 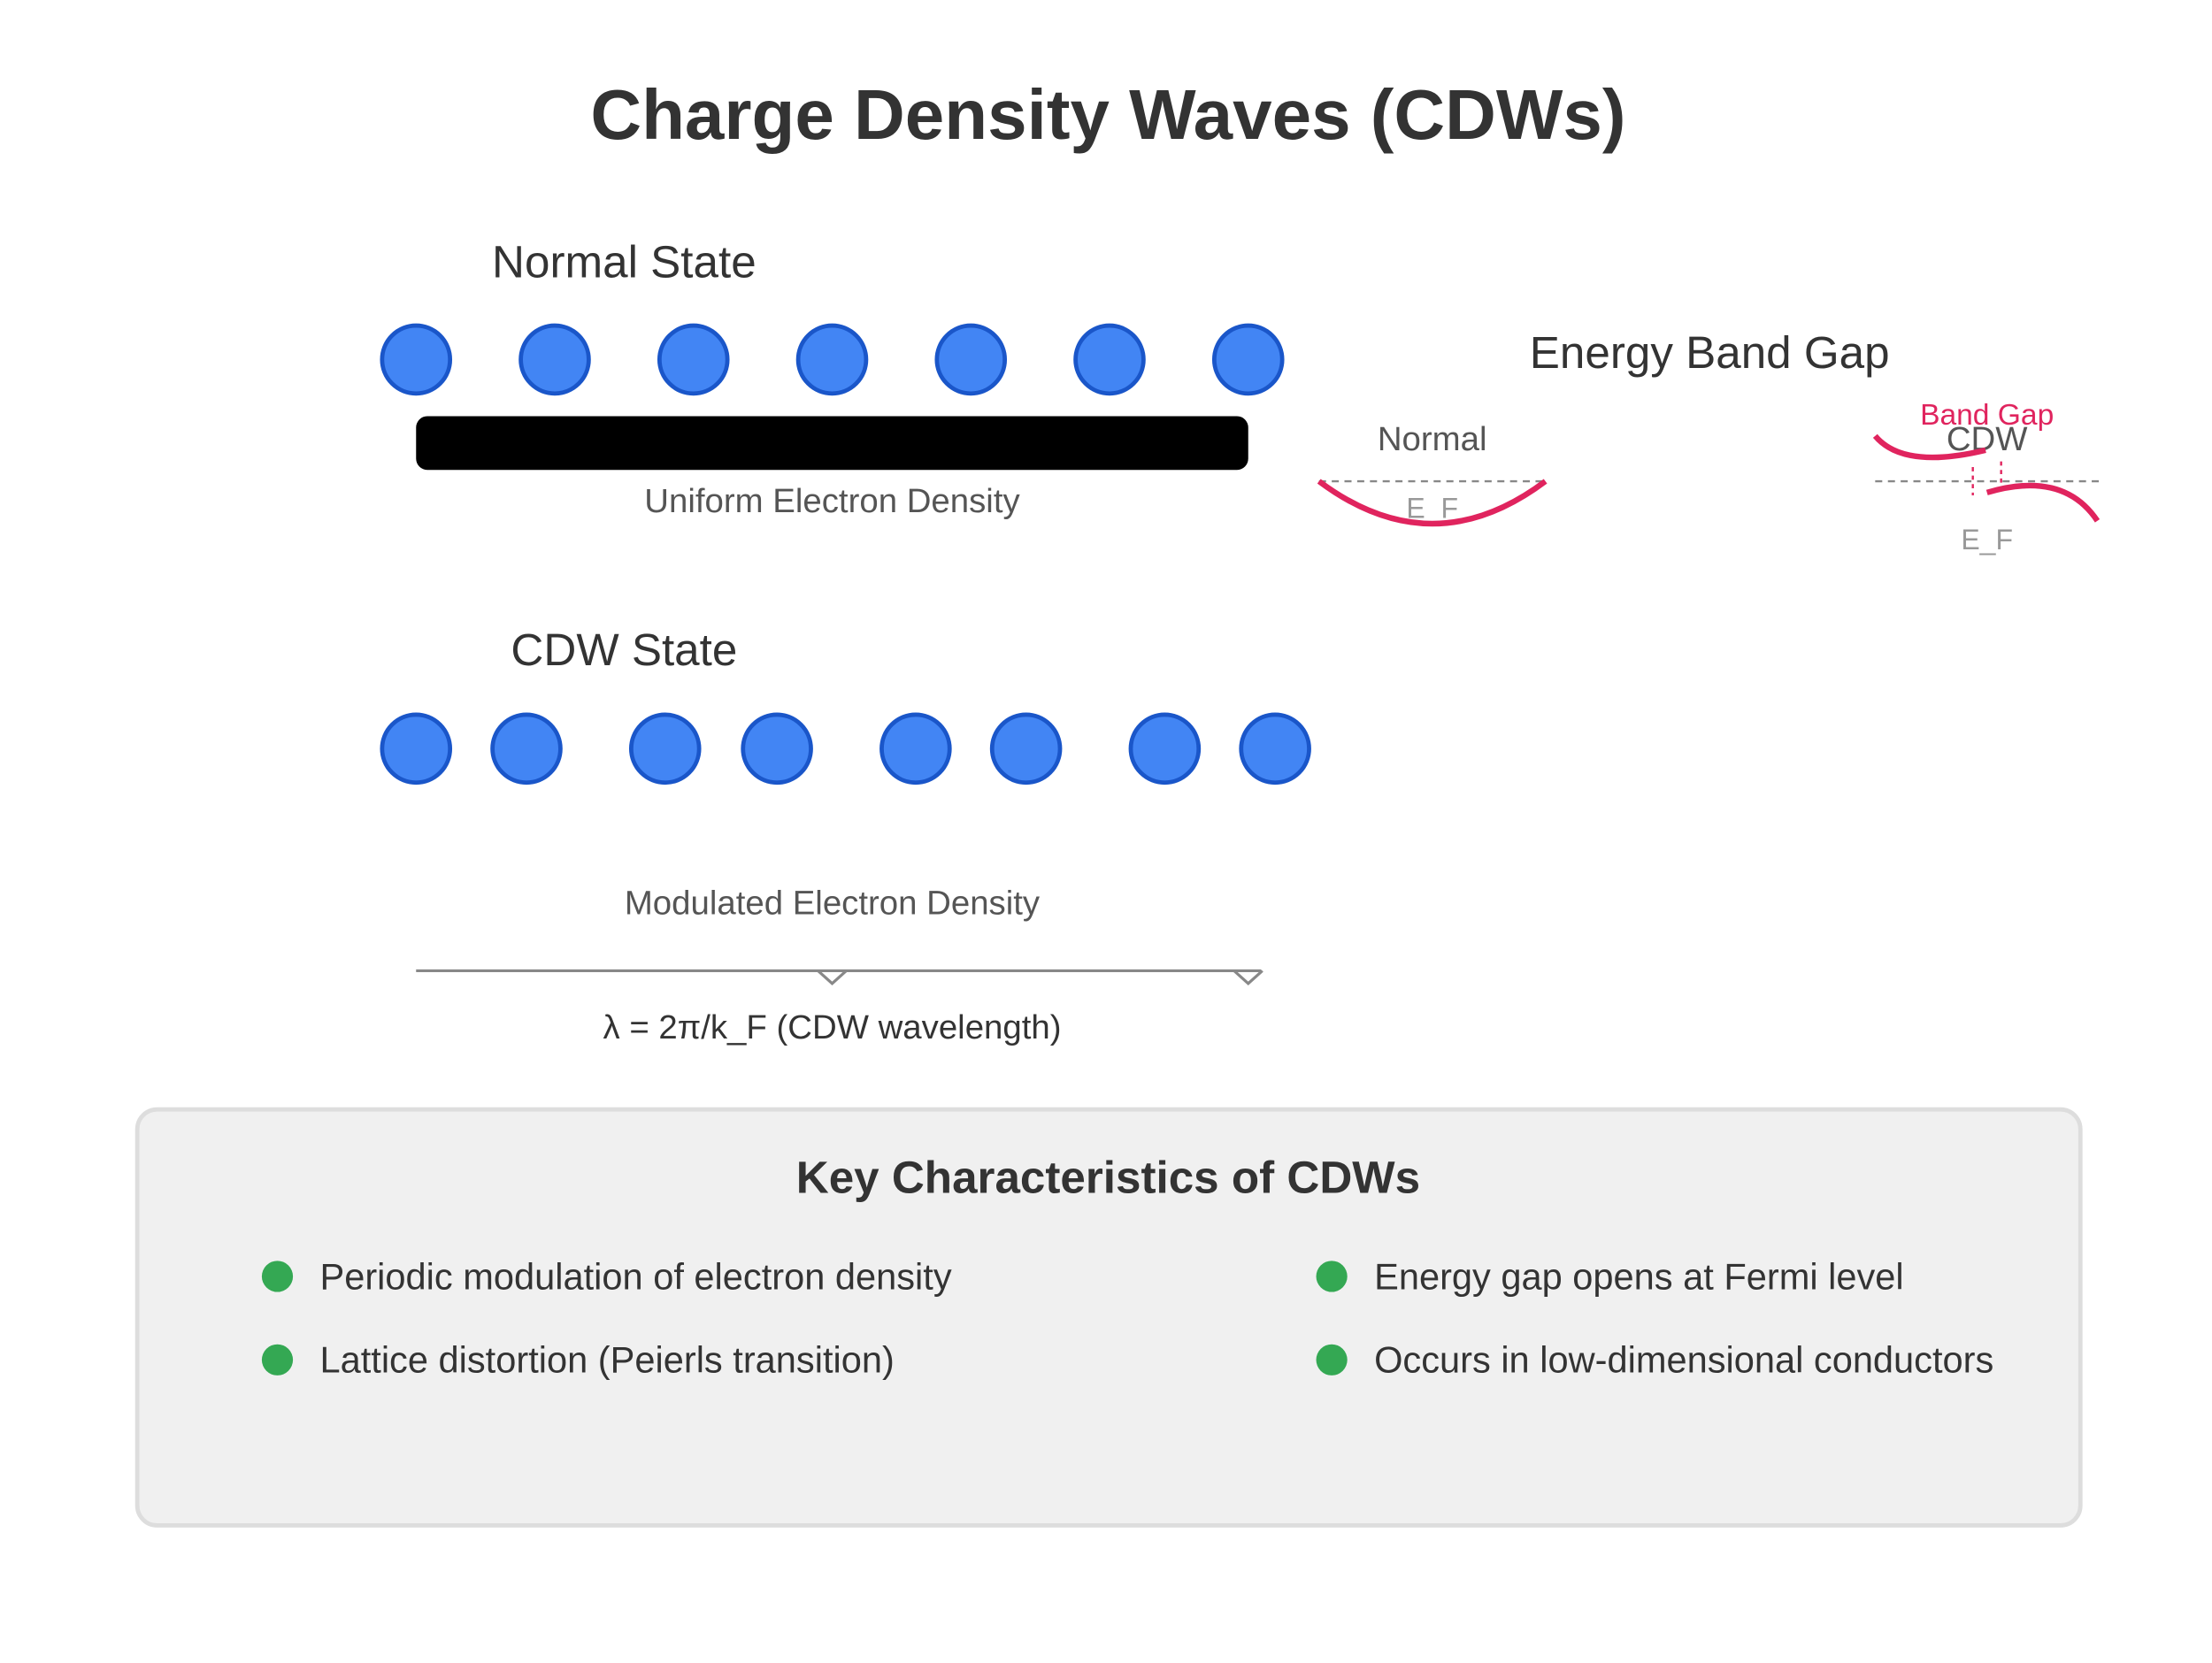 I want to click on characteristic-item: Occurs in low-dimensional conductors, so click(x=1655, y=1360).